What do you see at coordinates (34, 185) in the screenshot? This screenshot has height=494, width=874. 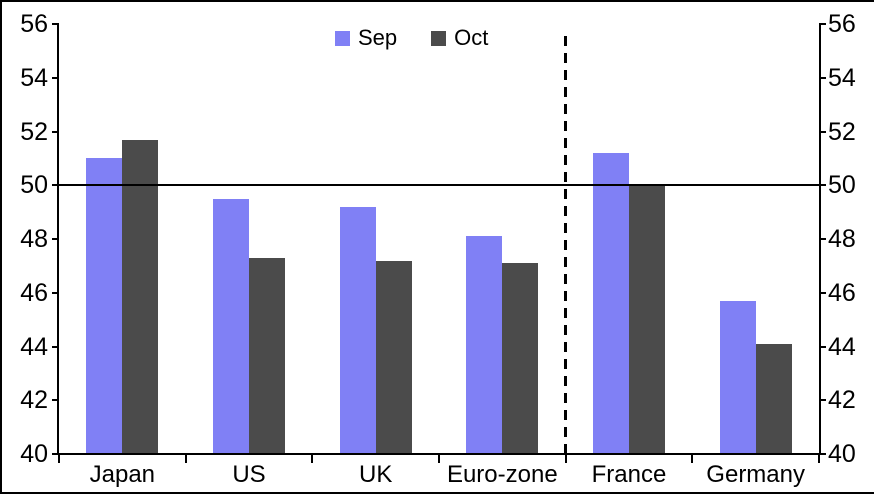 I see `ytick-left-50: 50` at bounding box center [34, 185].